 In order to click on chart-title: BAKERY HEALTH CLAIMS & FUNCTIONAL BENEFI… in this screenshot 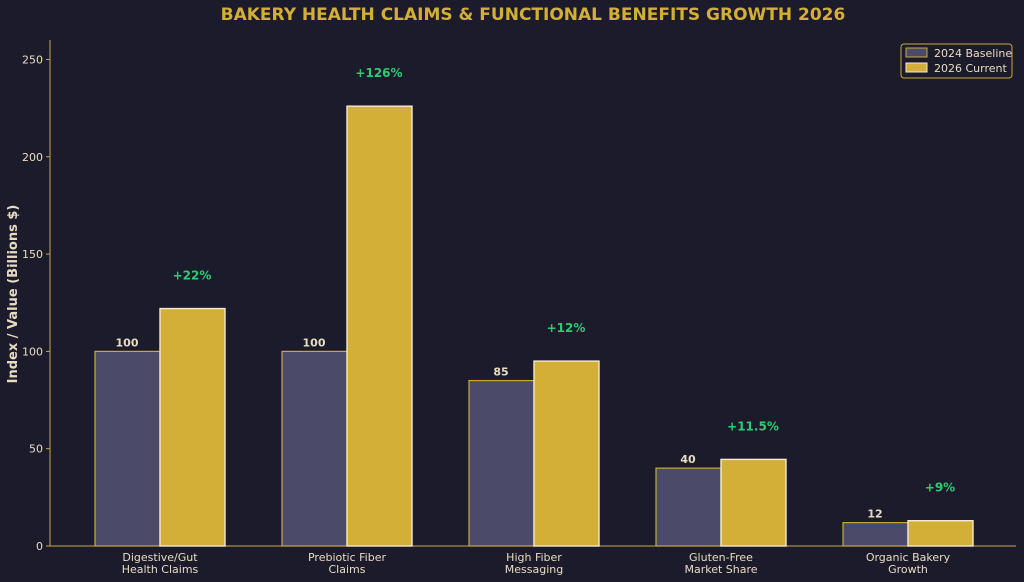, I will do `click(533, 15)`.